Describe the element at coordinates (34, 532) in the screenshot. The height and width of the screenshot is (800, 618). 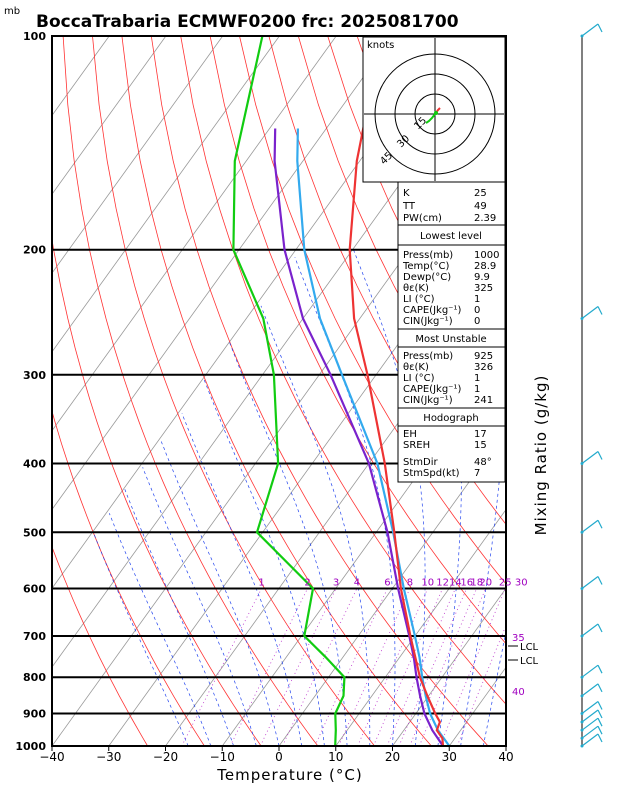
I see `pressure-tick-label: 500` at that location.